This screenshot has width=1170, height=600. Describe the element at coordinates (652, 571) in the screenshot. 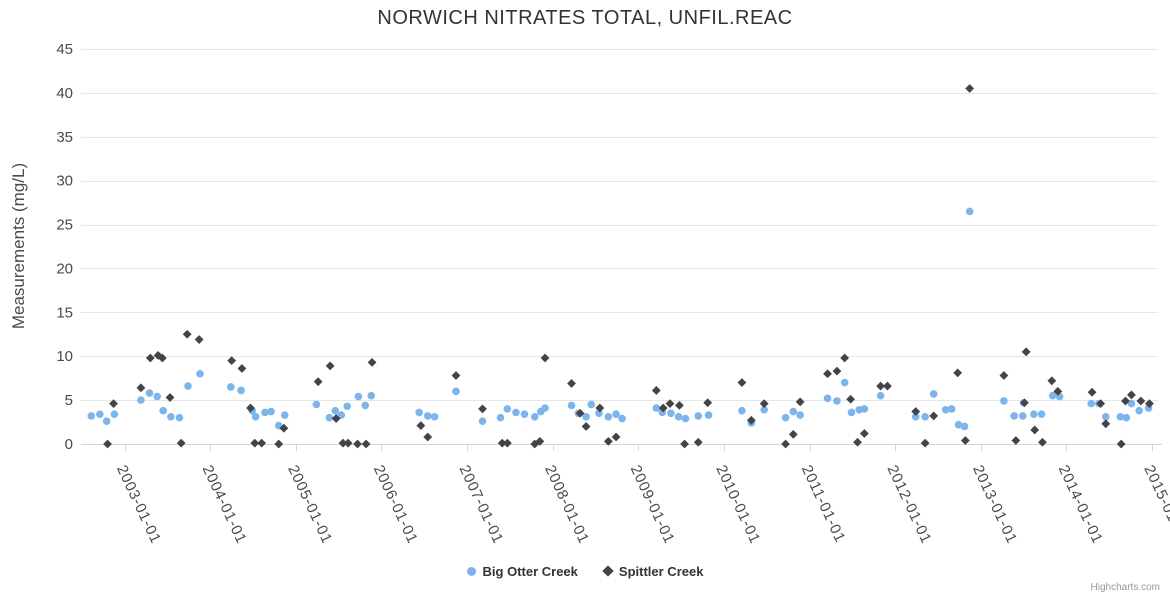

I see `legend-item-spittler-creek: Spittler Creek` at that location.